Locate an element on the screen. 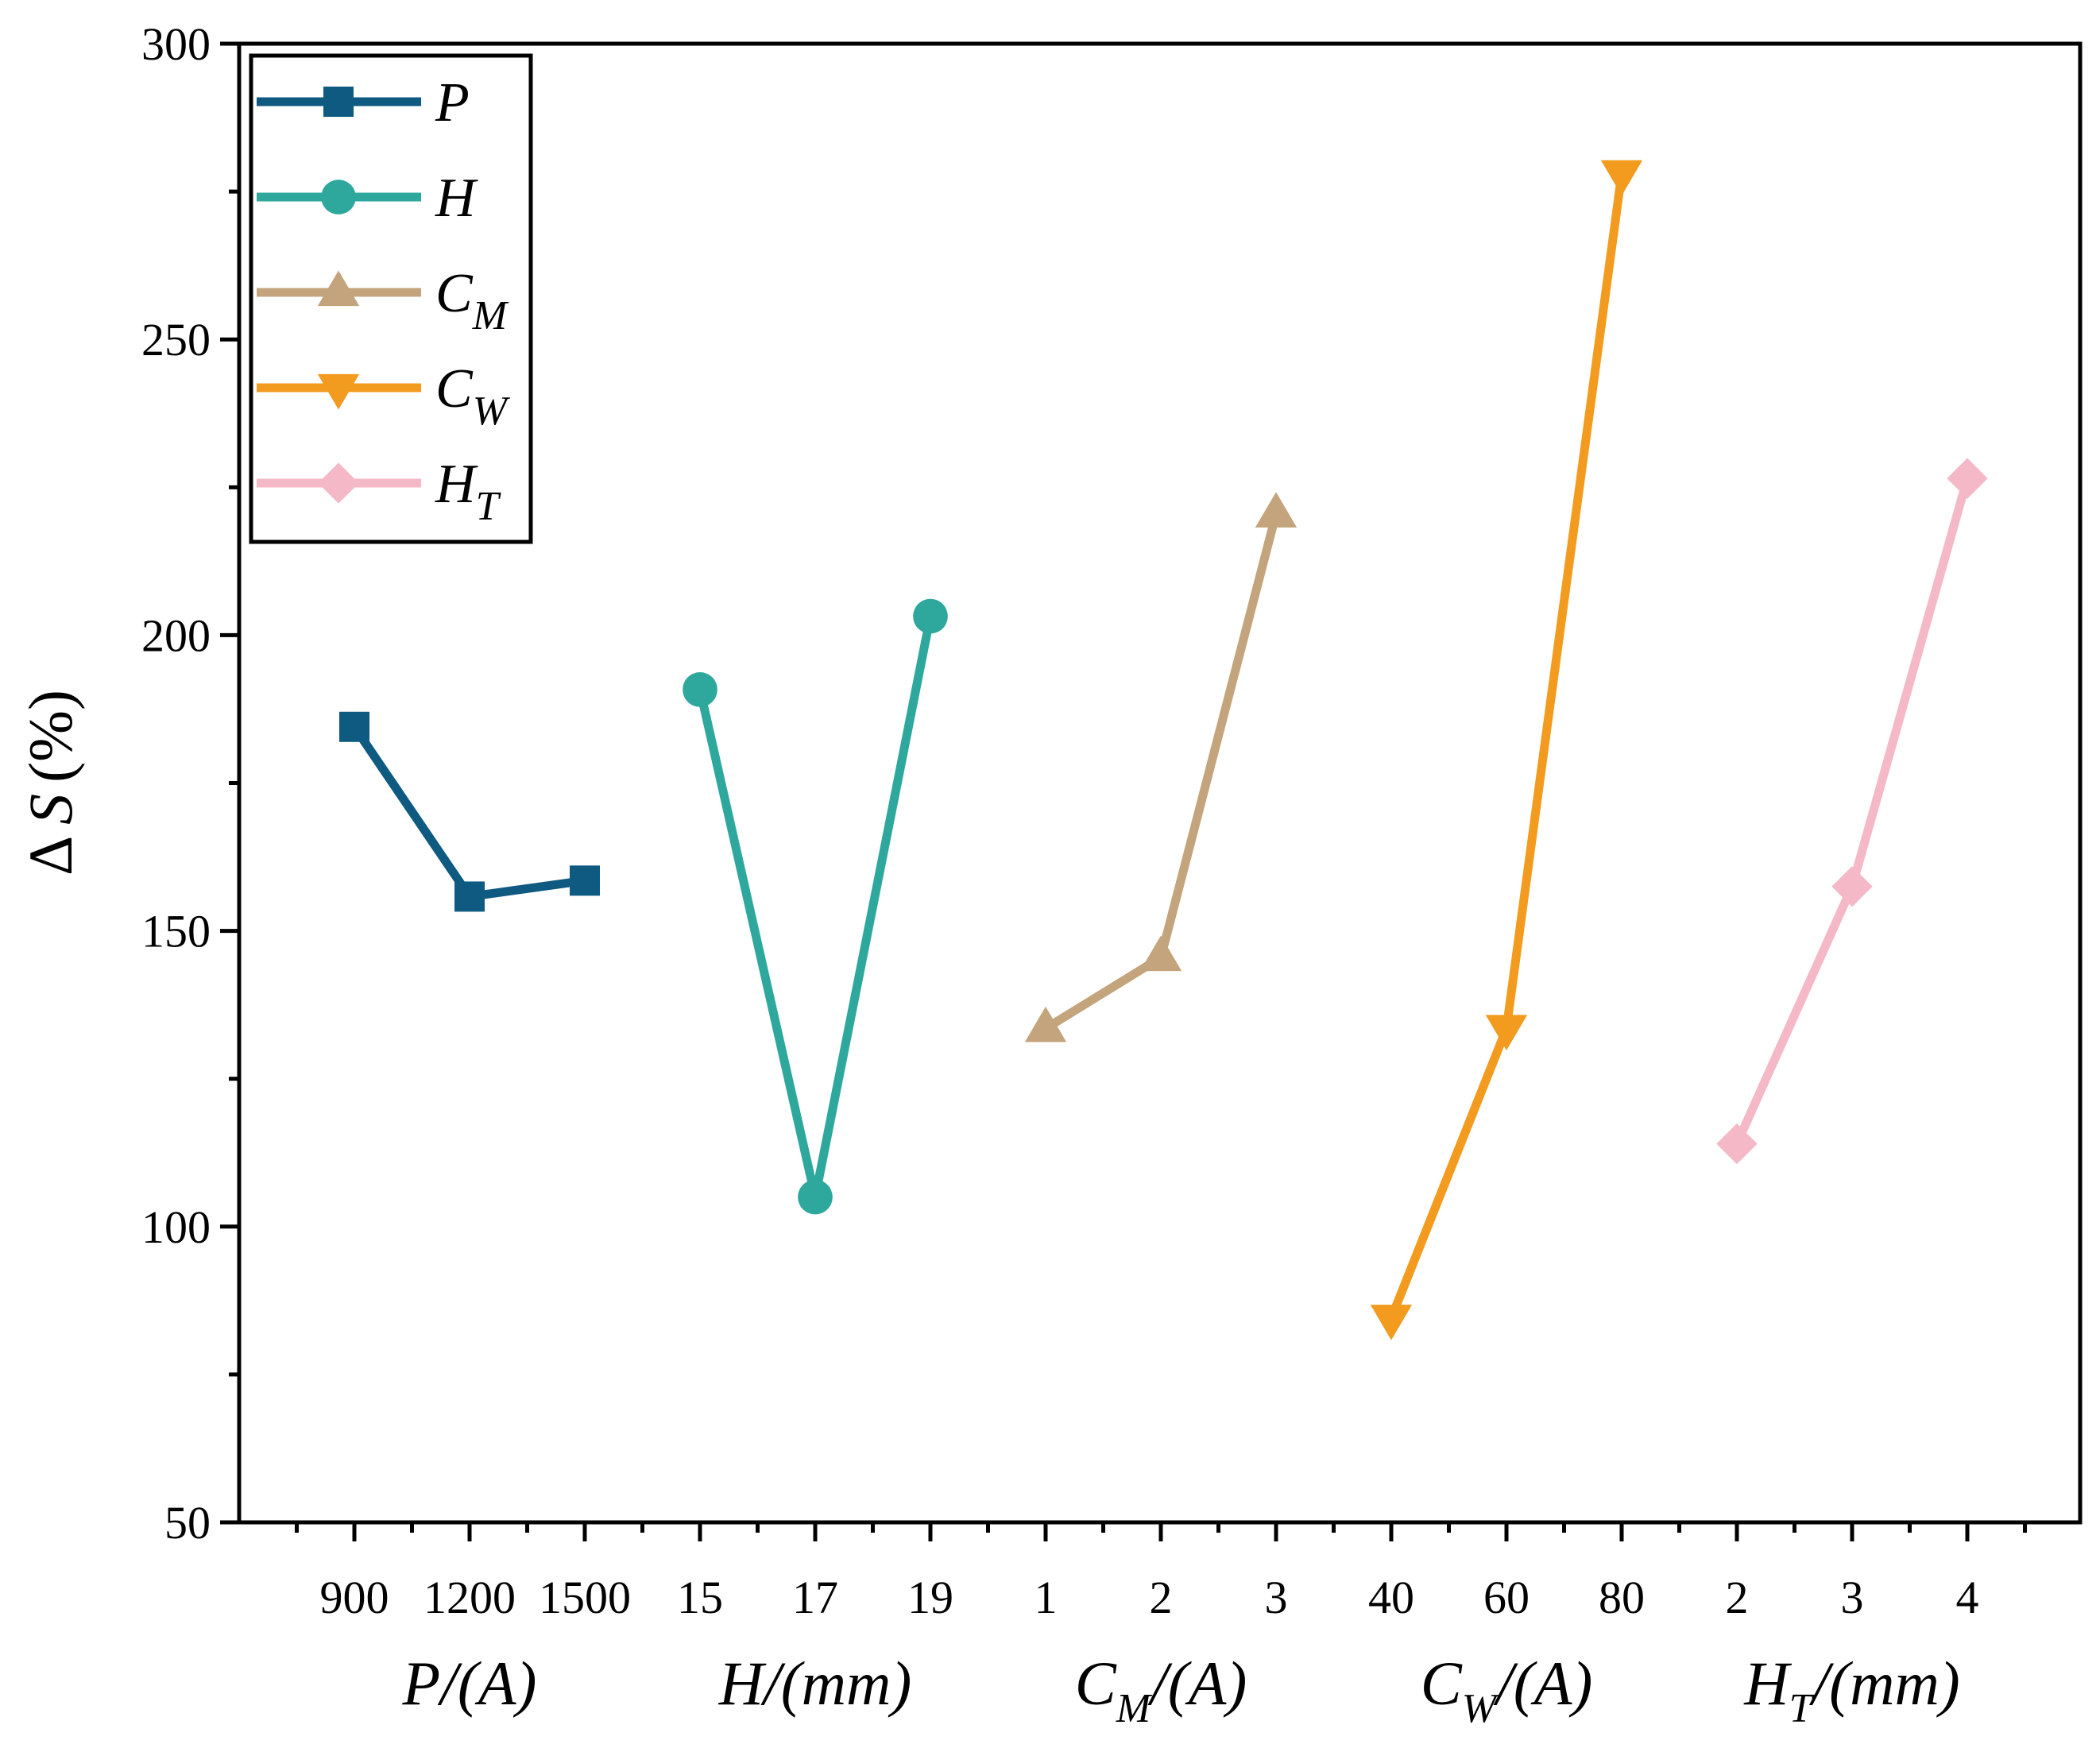  legend-item-CM: CM is located at coordinates (383, 300).